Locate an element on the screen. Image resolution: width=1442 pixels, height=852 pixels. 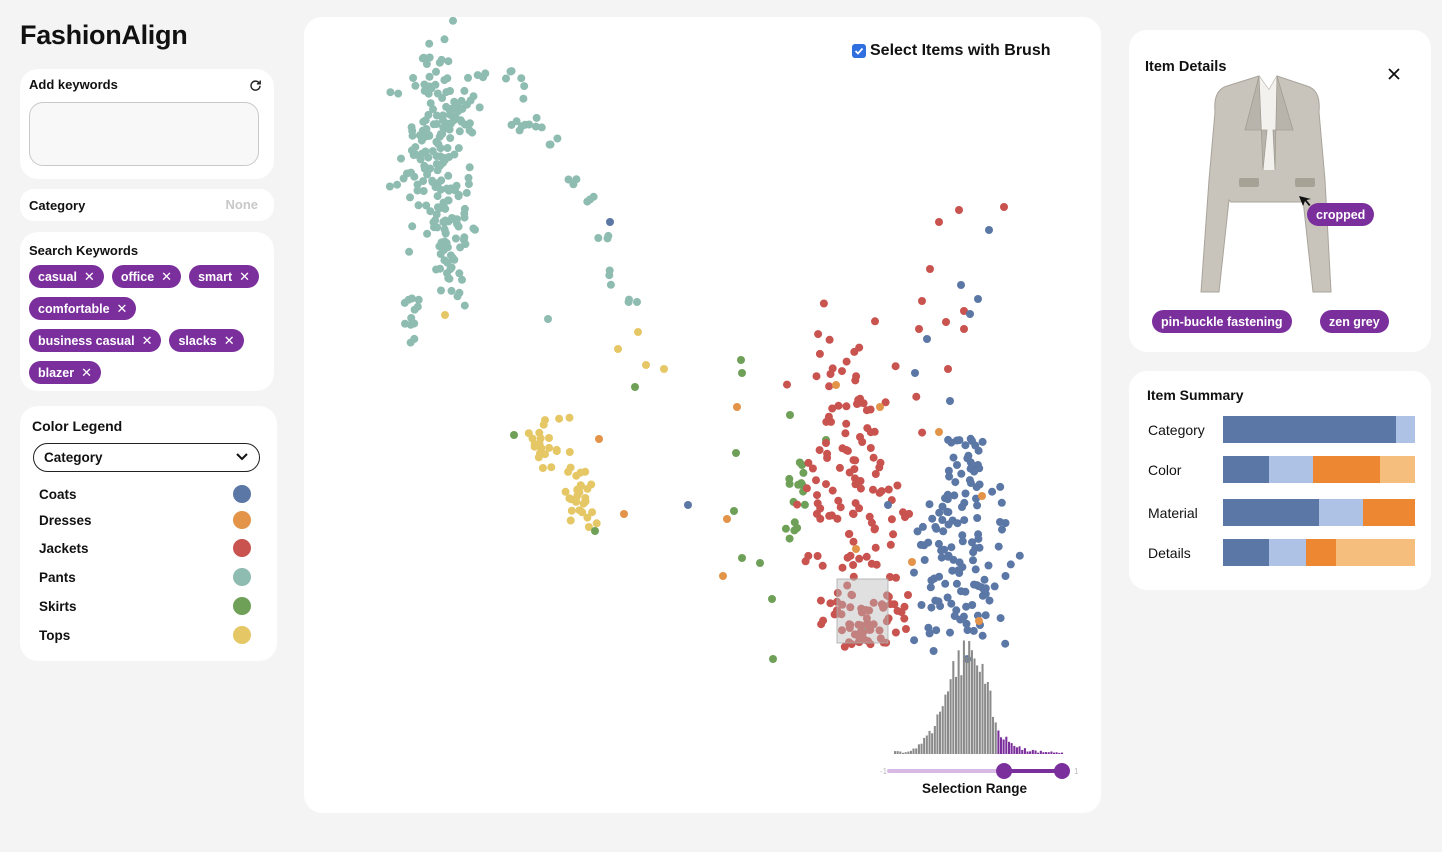
legend-select: Category is located at coordinates (146, 457).